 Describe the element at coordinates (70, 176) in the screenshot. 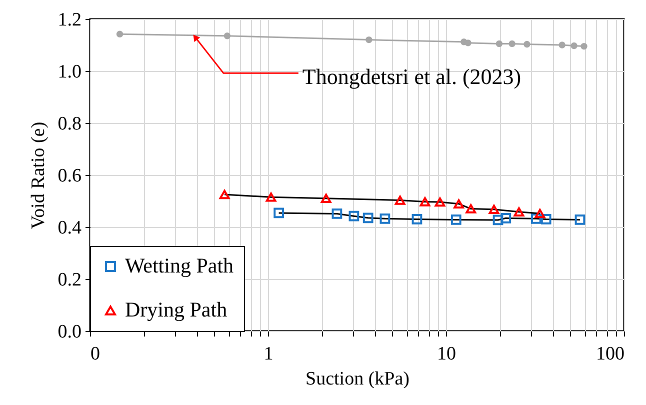

I see `y-tick-label: 0.6` at that location.